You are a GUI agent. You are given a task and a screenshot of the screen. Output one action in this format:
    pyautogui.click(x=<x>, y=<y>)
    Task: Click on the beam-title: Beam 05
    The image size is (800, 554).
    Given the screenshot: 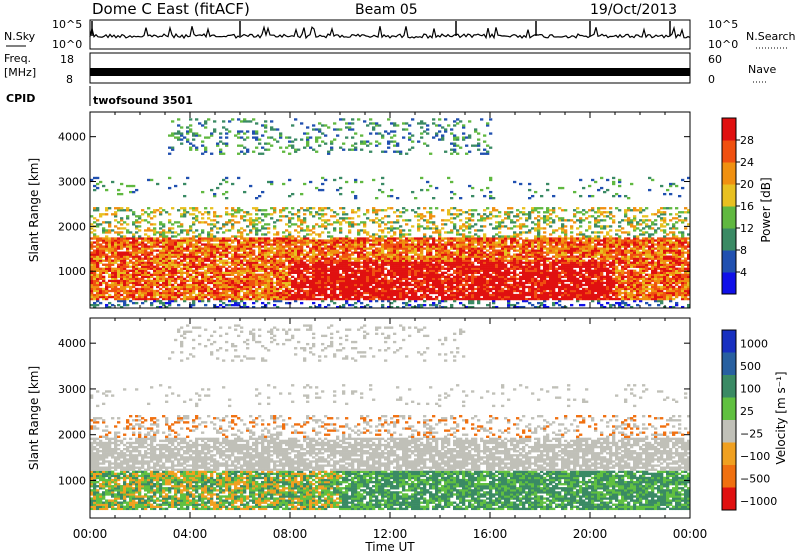 What is the action you would take?
    pyautogui.click(x=386, y=10)
    